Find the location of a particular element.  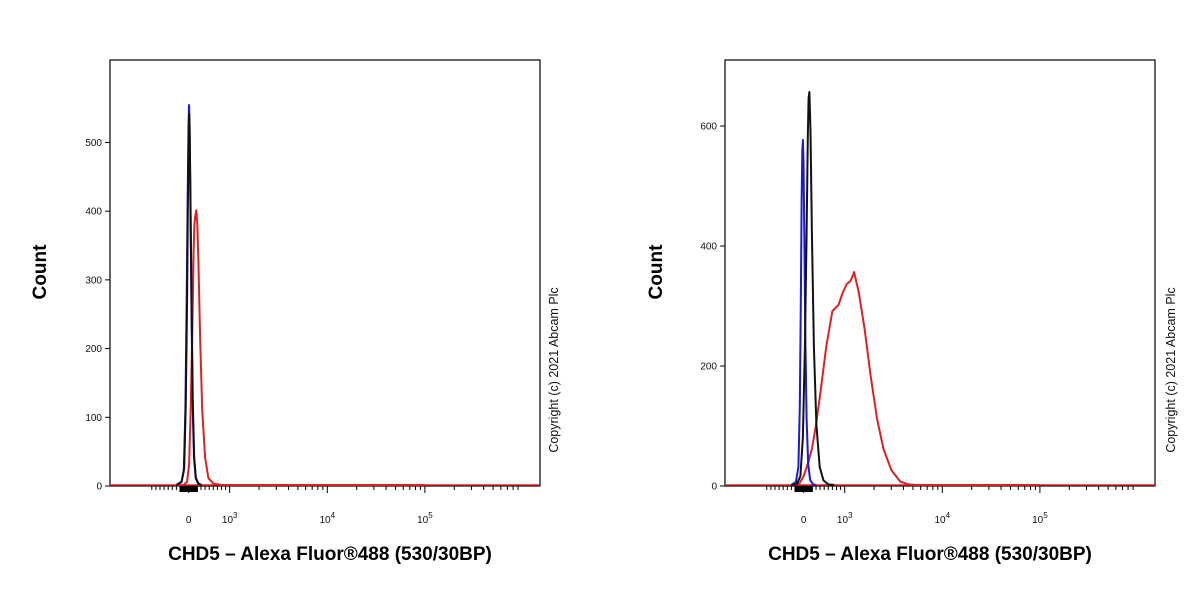

y-axis-ticks: 0 200 400 600 is located at coordinates (712, 307).